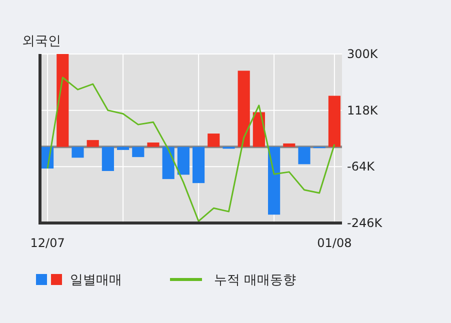  I want to click on y-tick-label: -246K, so click(365, 223).